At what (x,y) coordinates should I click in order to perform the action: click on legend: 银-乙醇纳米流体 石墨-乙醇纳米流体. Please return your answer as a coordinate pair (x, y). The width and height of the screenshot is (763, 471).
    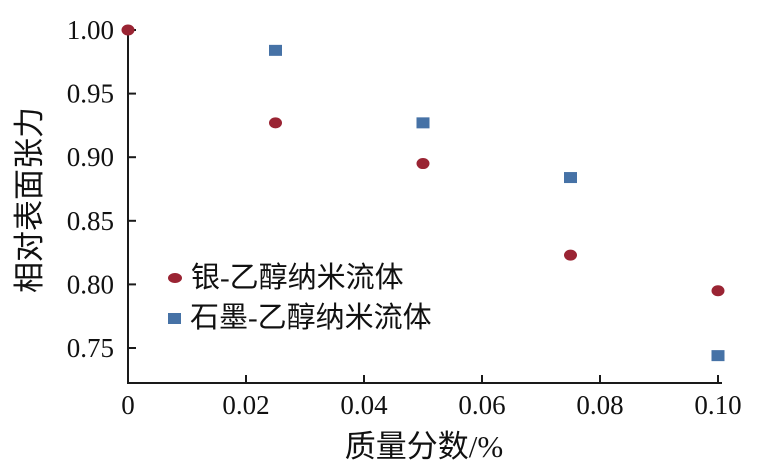
    Looking at the image, I should click on (300, 298).